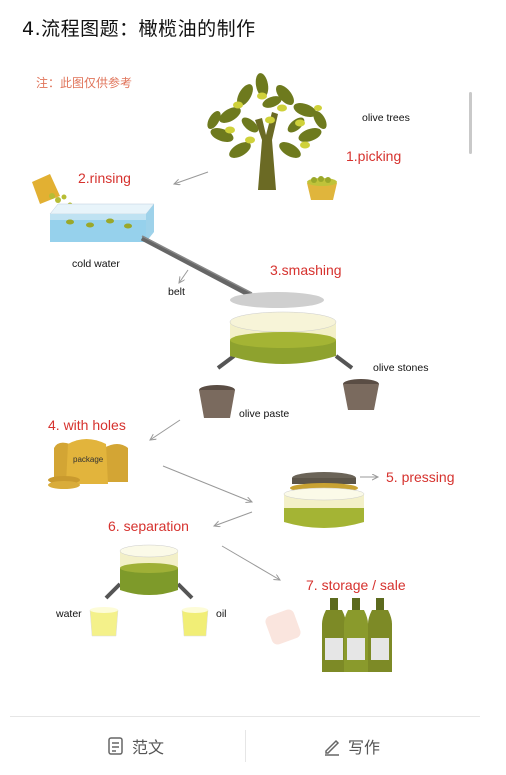  What do you see at coordinates (148, 526) in the screenshot?
I see `step-separation: 6. separation` at bounding box center [148, 526].